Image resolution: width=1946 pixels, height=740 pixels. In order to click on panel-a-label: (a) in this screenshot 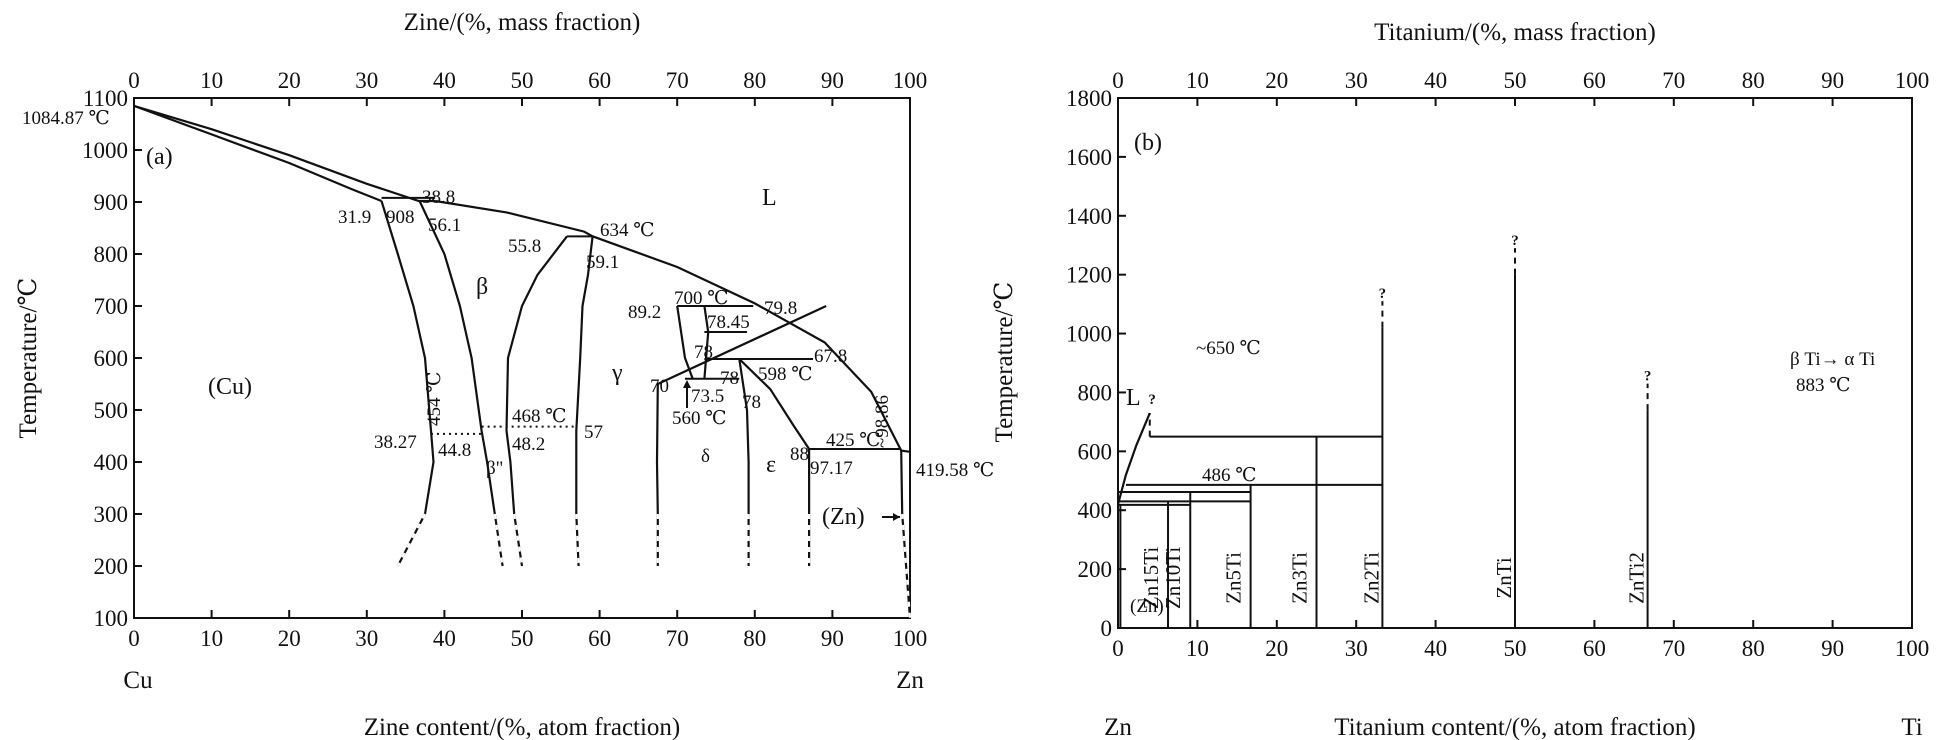, I will do `click(159, 157)`.